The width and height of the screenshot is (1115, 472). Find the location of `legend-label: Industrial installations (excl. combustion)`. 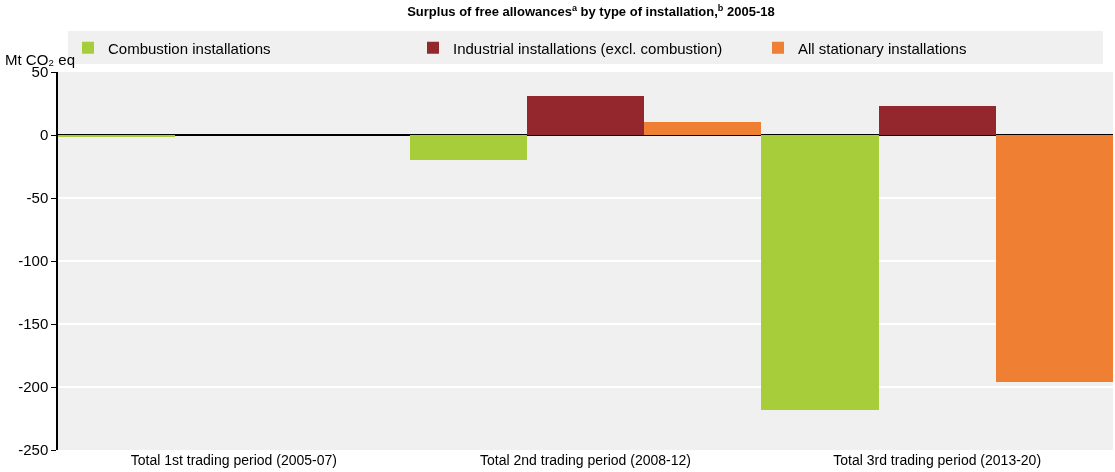

legend-label: Industrial installations (excl. combustion) is located at coordinates (588, 48).